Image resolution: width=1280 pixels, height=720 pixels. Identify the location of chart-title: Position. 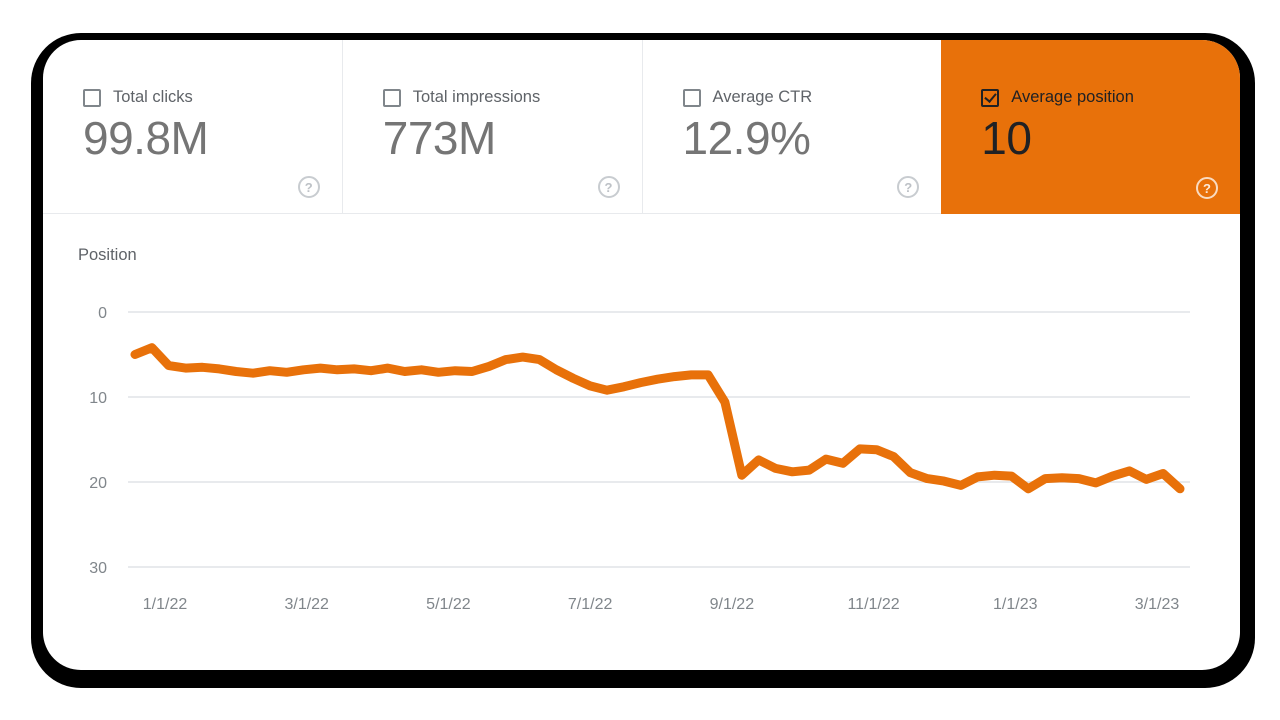
(107, 255).